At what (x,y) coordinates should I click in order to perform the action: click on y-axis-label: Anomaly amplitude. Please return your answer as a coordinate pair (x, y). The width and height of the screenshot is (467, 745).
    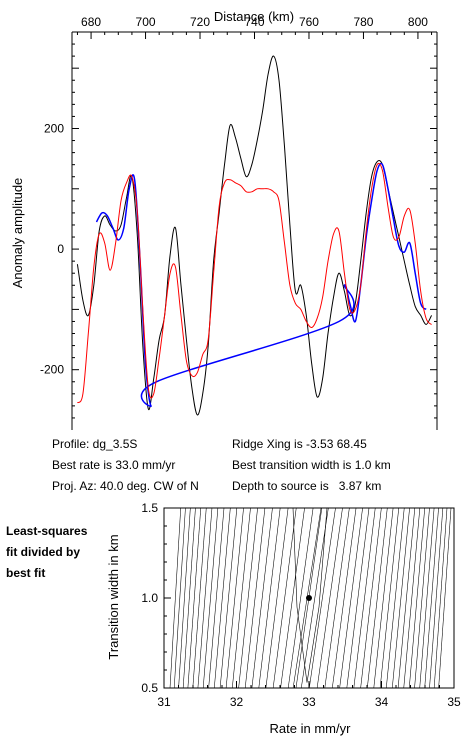
    Looking at the image, I should click on (17, 233).